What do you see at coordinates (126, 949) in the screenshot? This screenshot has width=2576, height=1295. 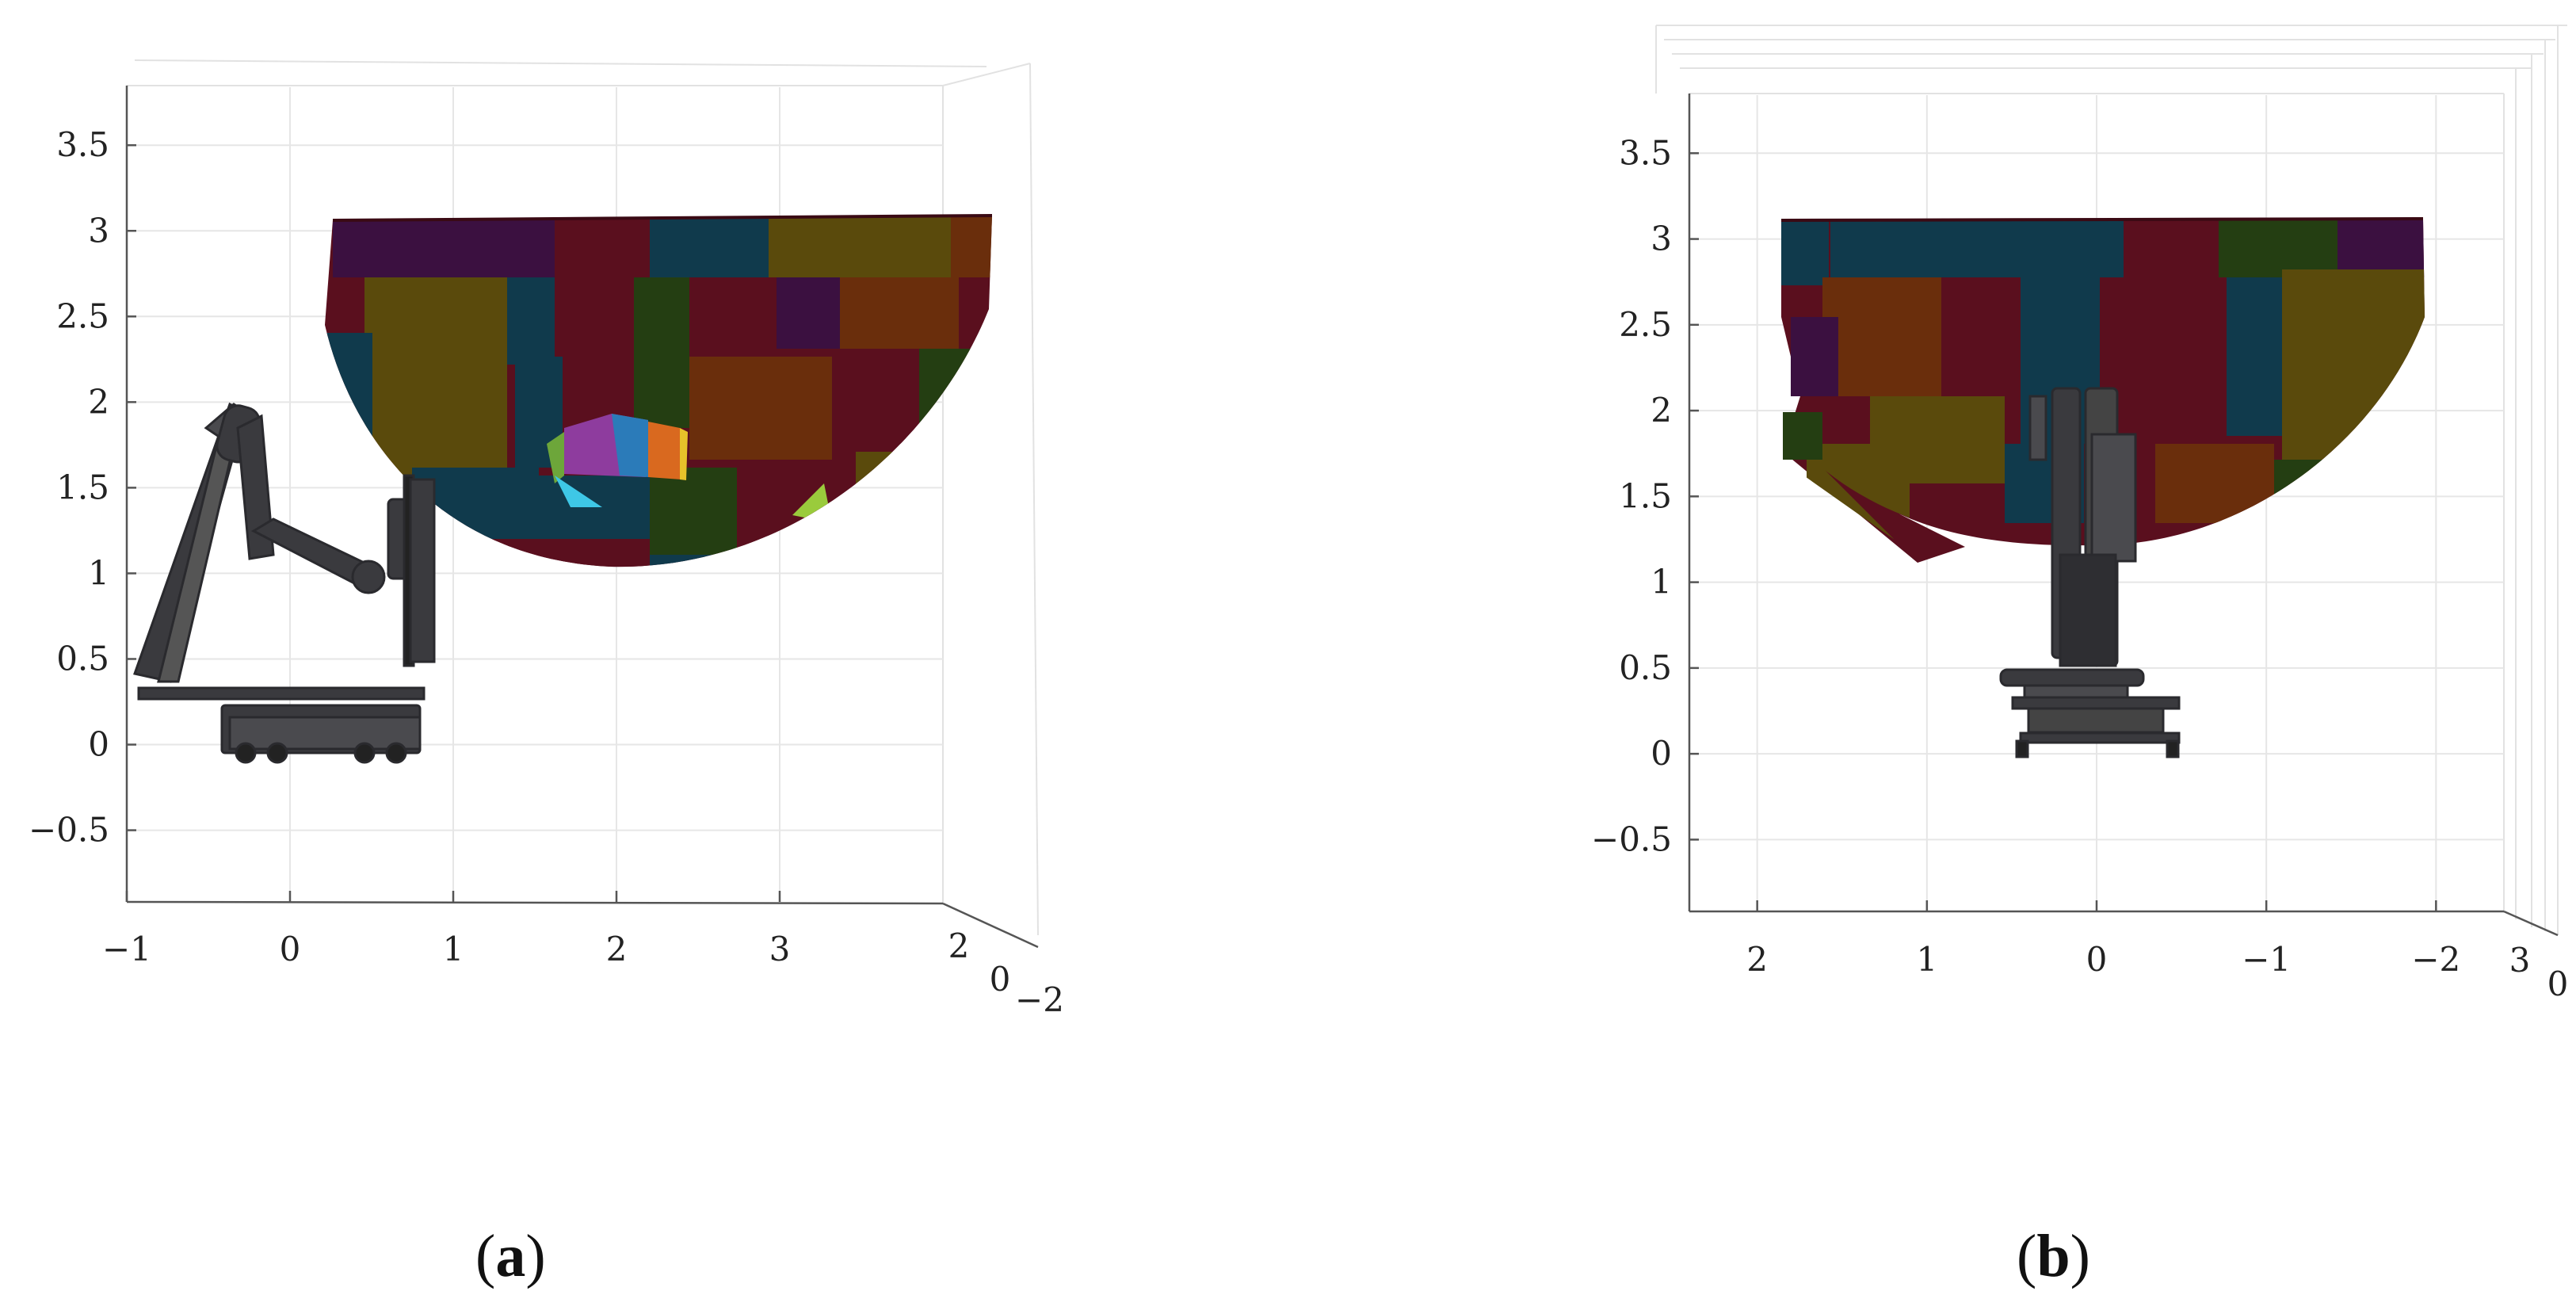 I see `x-tick-label-0: −1` at bounding box center [126, 949].